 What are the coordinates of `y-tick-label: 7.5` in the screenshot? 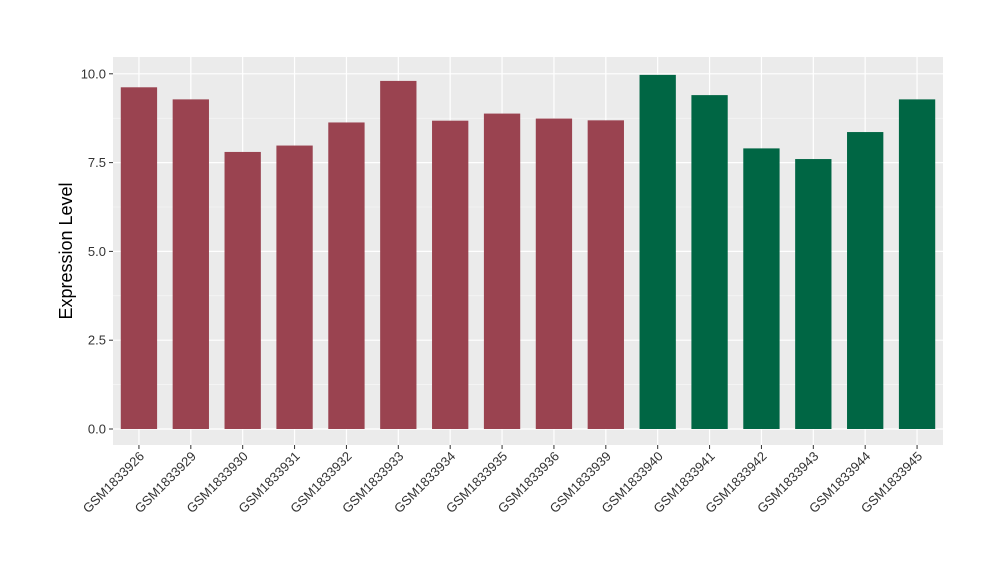 It's located at (97, 162).